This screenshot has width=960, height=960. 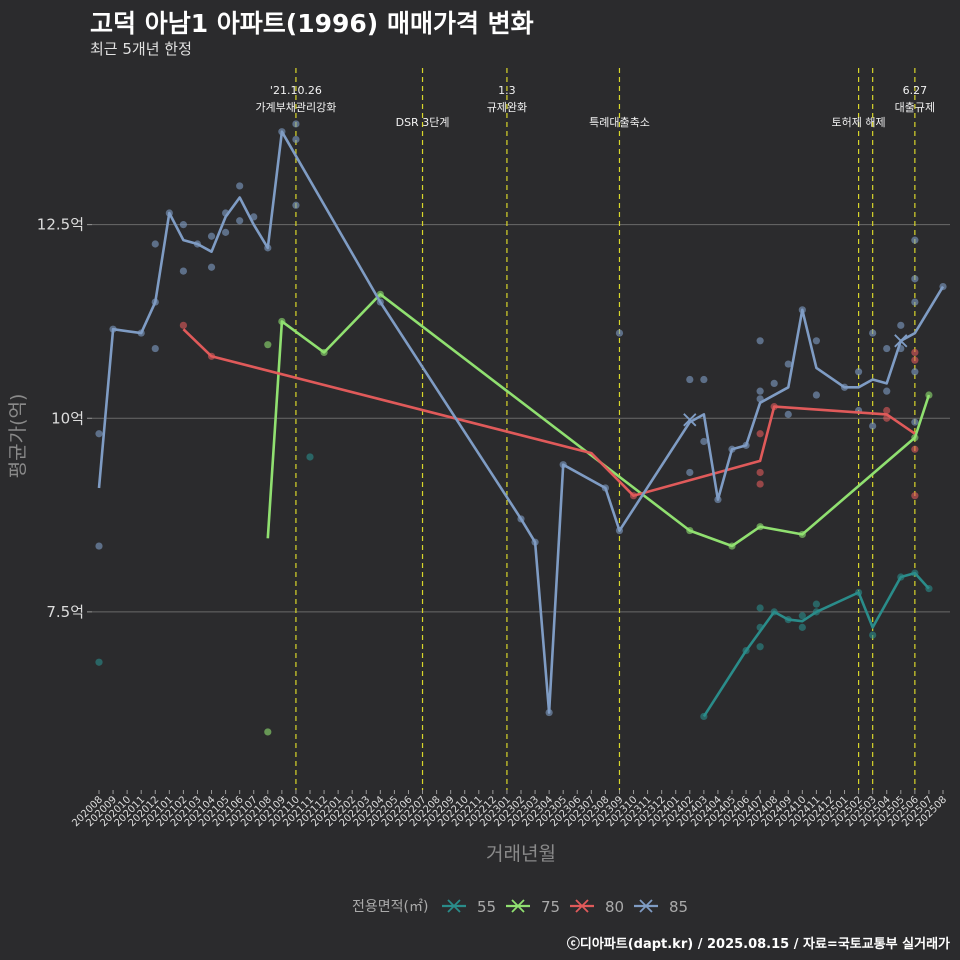 I want to click on chart-title: 고덕 아남1 아파트(1996) 매매가격 변화, so click(x=312, y=23).